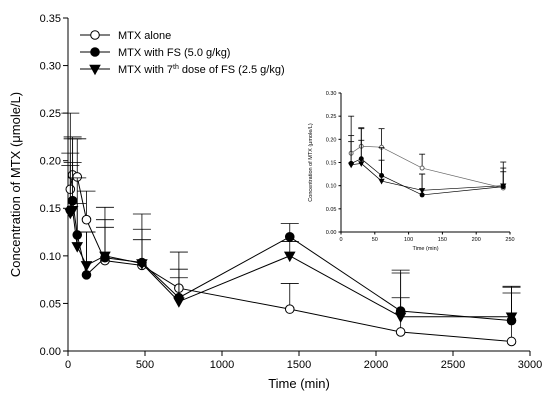 The width and height of the screenshot is (550, 411). I want to click on y-tick-label: 0.35, so click(50, 19).